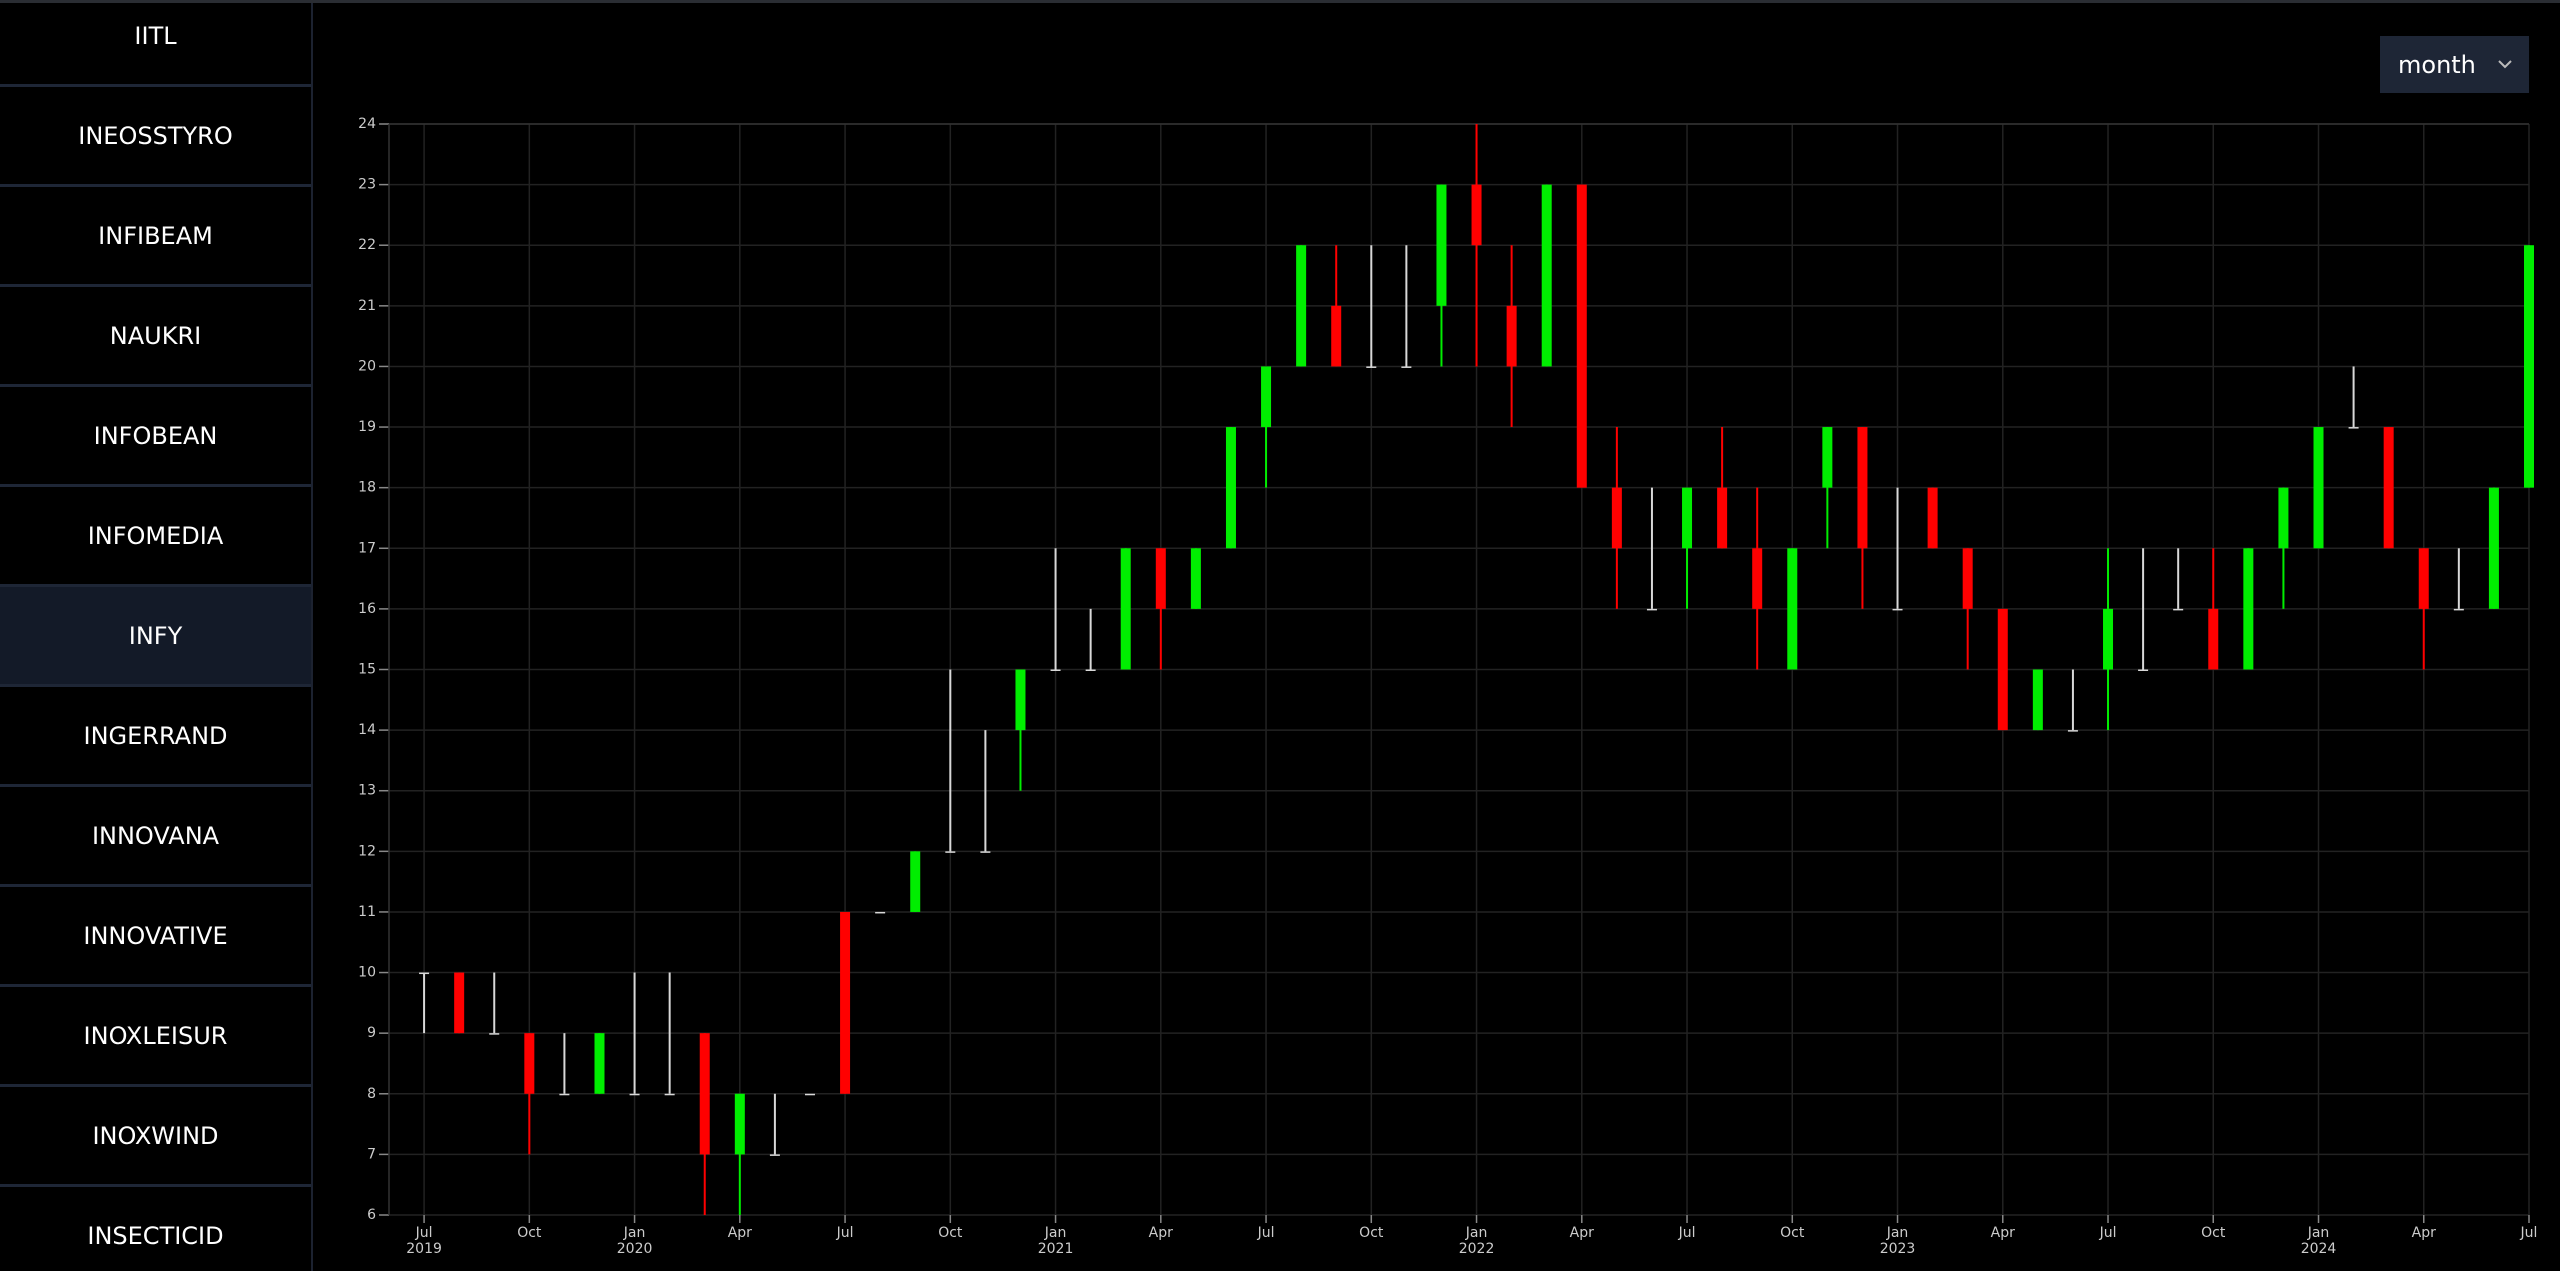  I want to click on symbol-item: INNOVANA, so click(155, 837).